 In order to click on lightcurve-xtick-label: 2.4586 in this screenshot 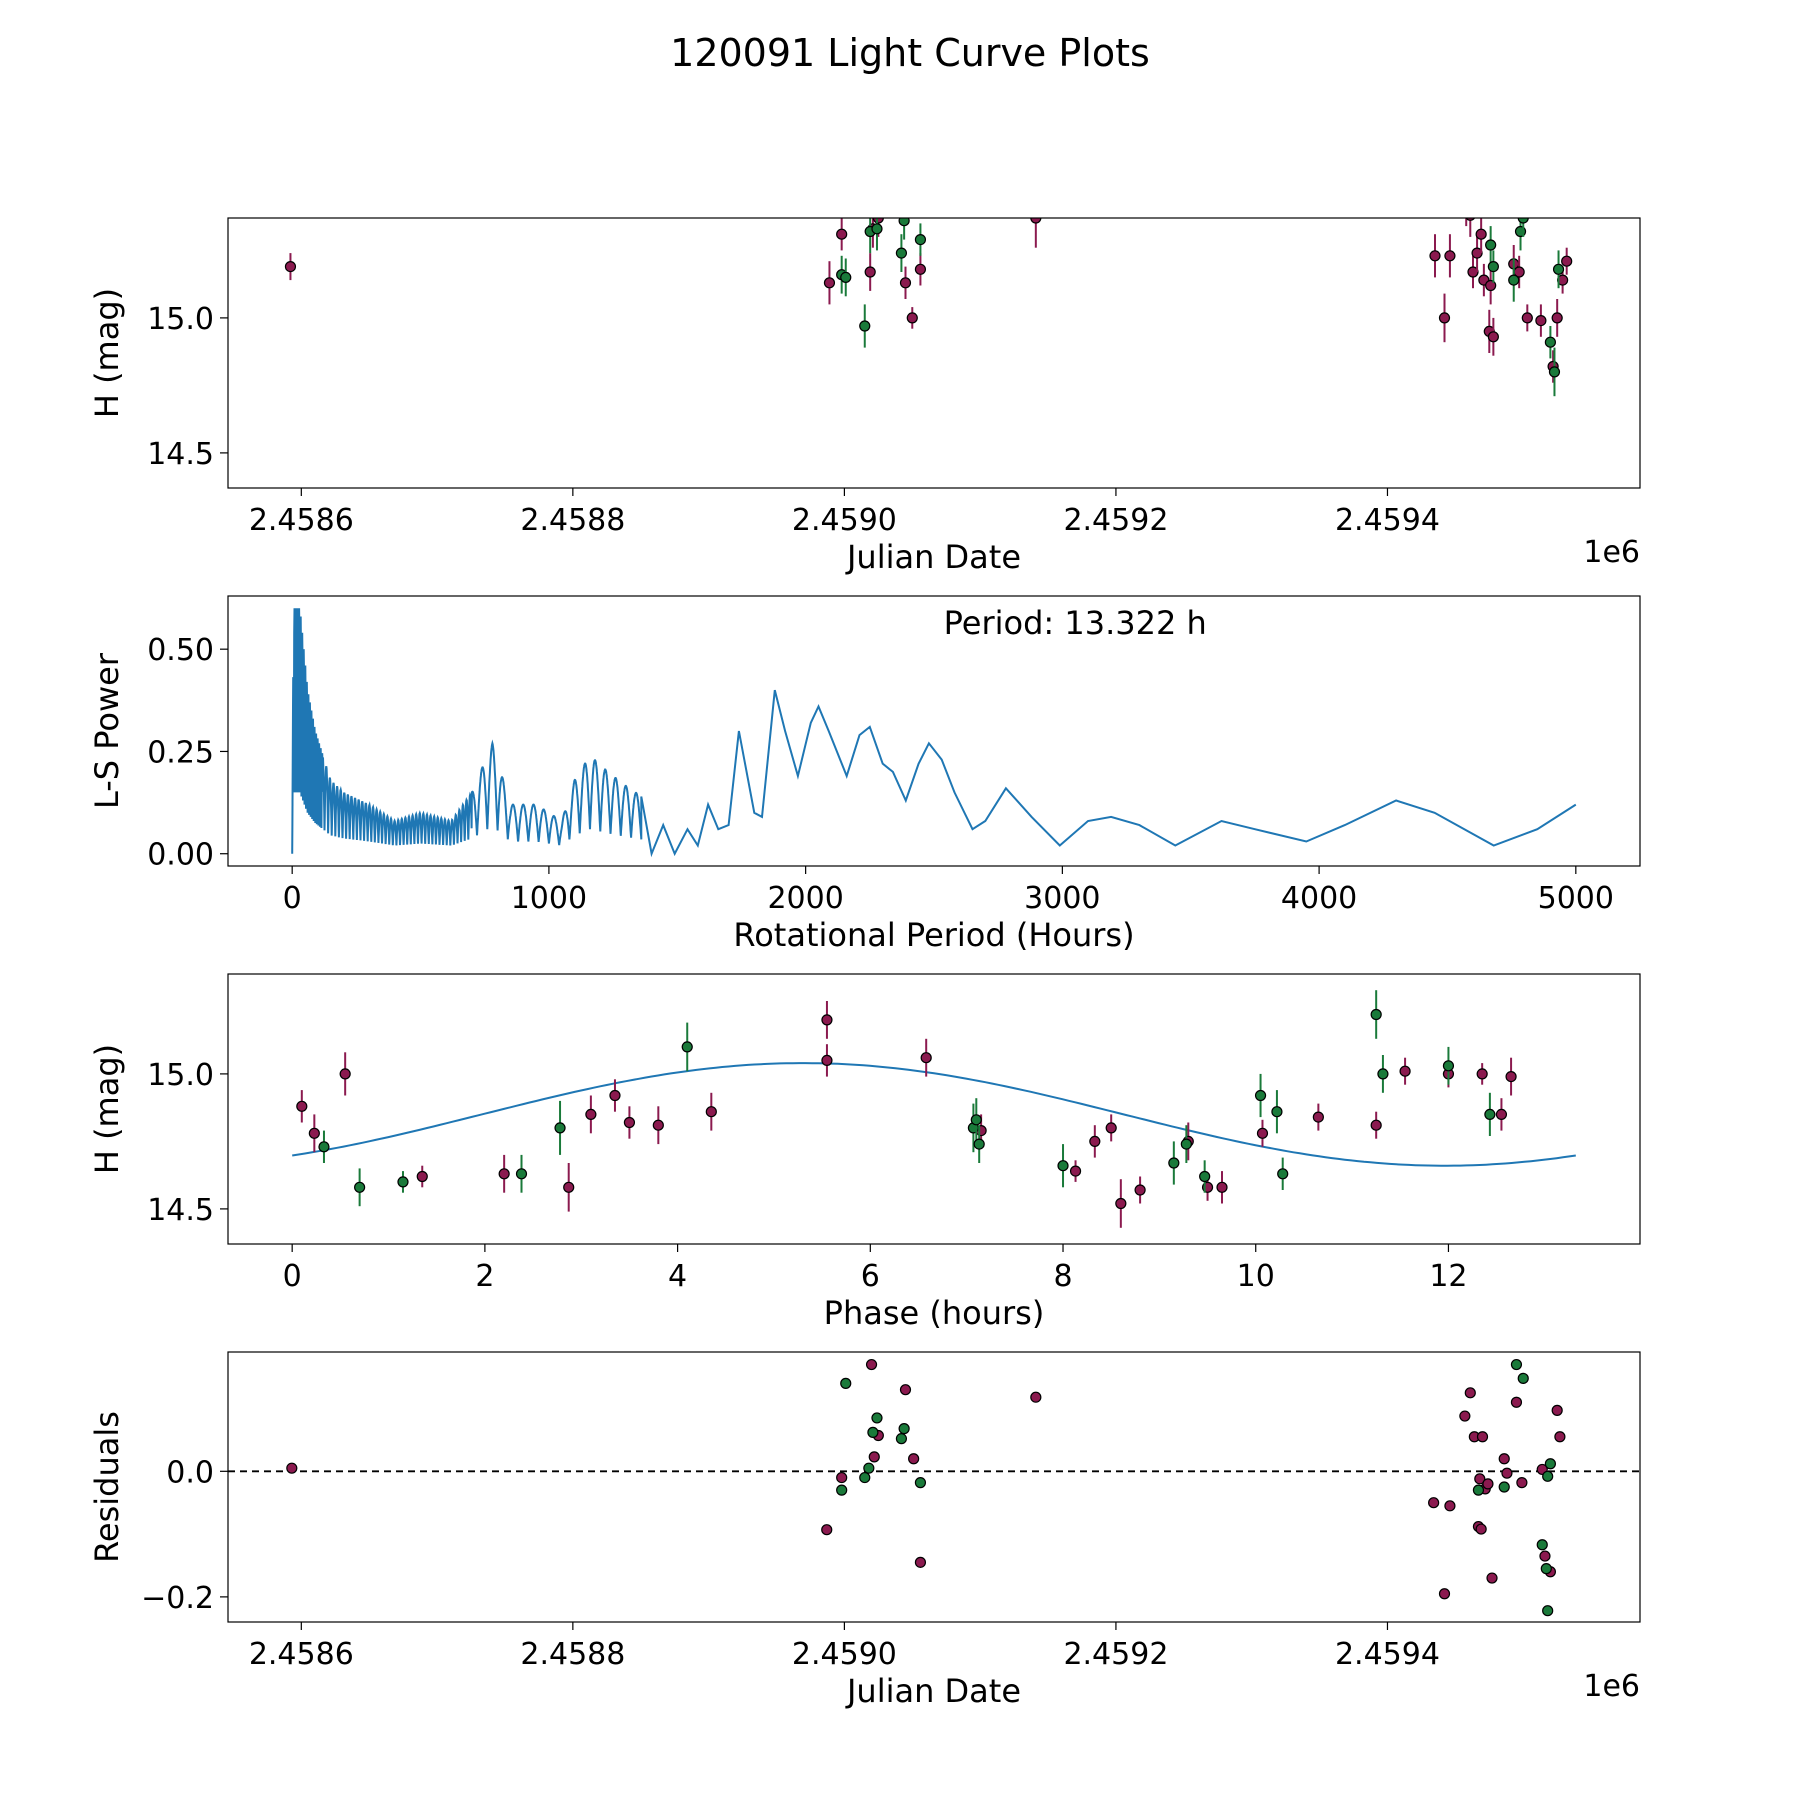, I will do `click(301, 520)`.